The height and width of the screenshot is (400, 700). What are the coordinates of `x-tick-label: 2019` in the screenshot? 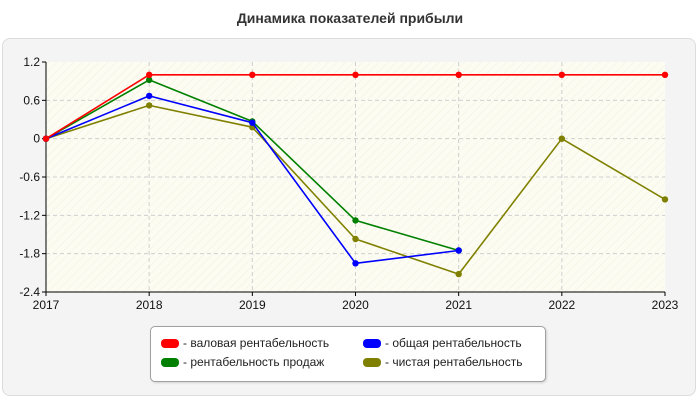 It's located at (252, 305).